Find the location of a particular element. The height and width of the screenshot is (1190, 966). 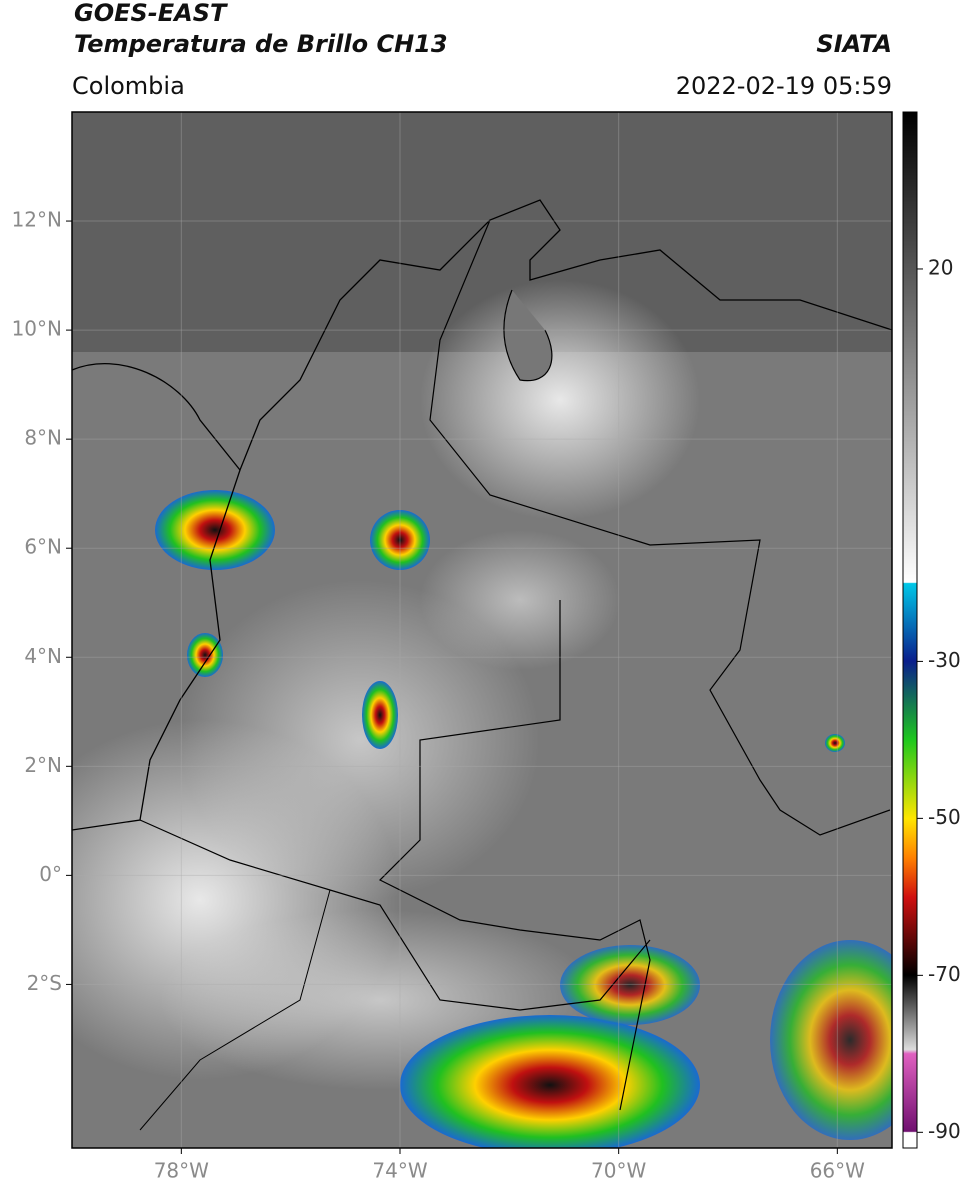

y-tick-label: 0° is located at coordinates (50, 874).